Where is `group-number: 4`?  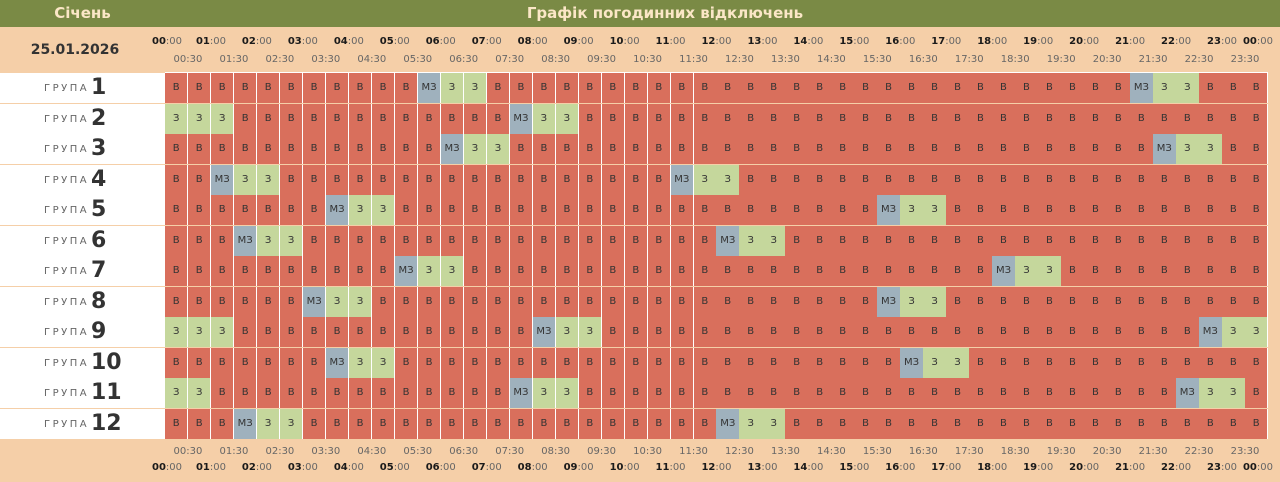 group-number: 4 is located at coordinates (99, 179).